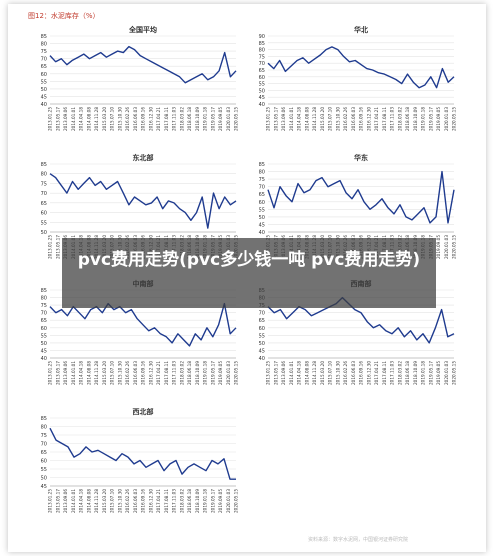 The image size is (500, 556). Describe the element at coordinates (44, 479) in the screenshot. I see `y-tick-label: 50` at that location.